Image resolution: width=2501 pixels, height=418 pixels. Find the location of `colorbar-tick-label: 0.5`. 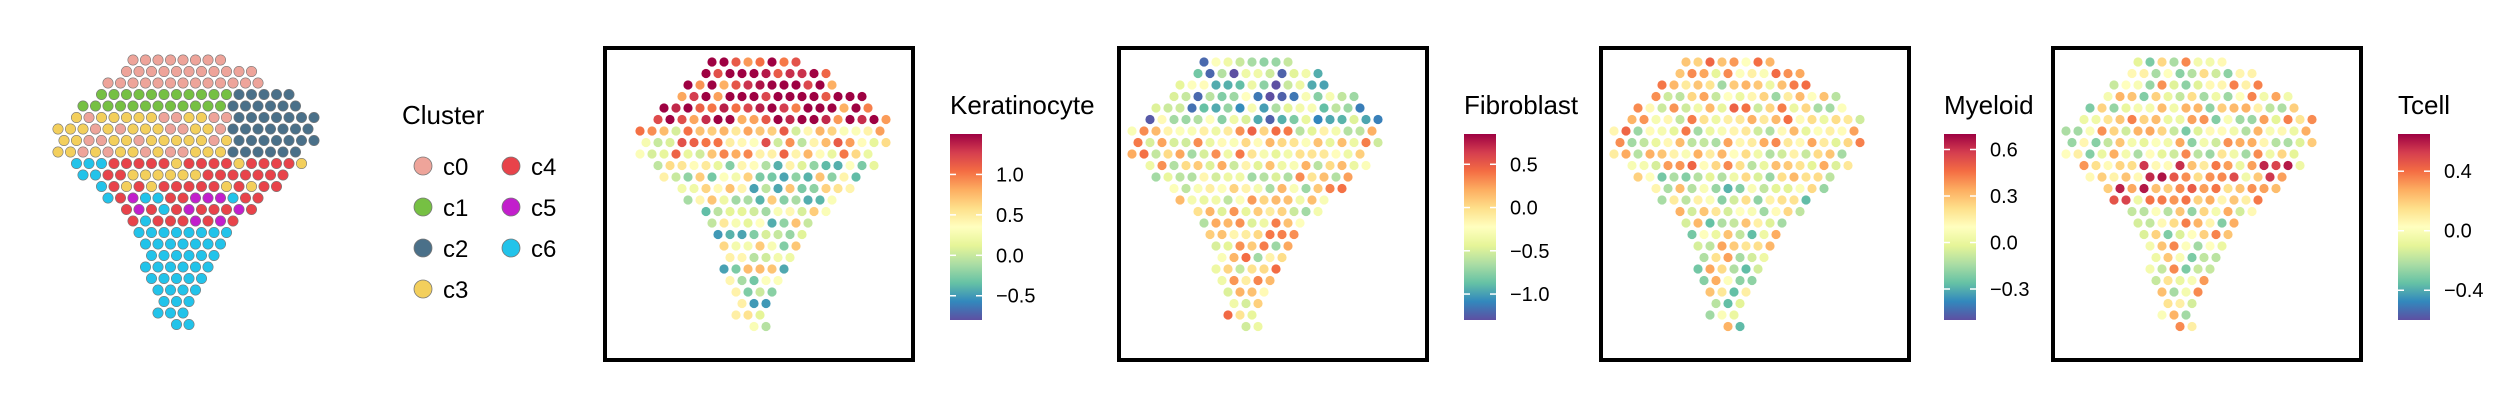

colorbar-tick-label: 0.5 is located at coordinates (1524, 165).